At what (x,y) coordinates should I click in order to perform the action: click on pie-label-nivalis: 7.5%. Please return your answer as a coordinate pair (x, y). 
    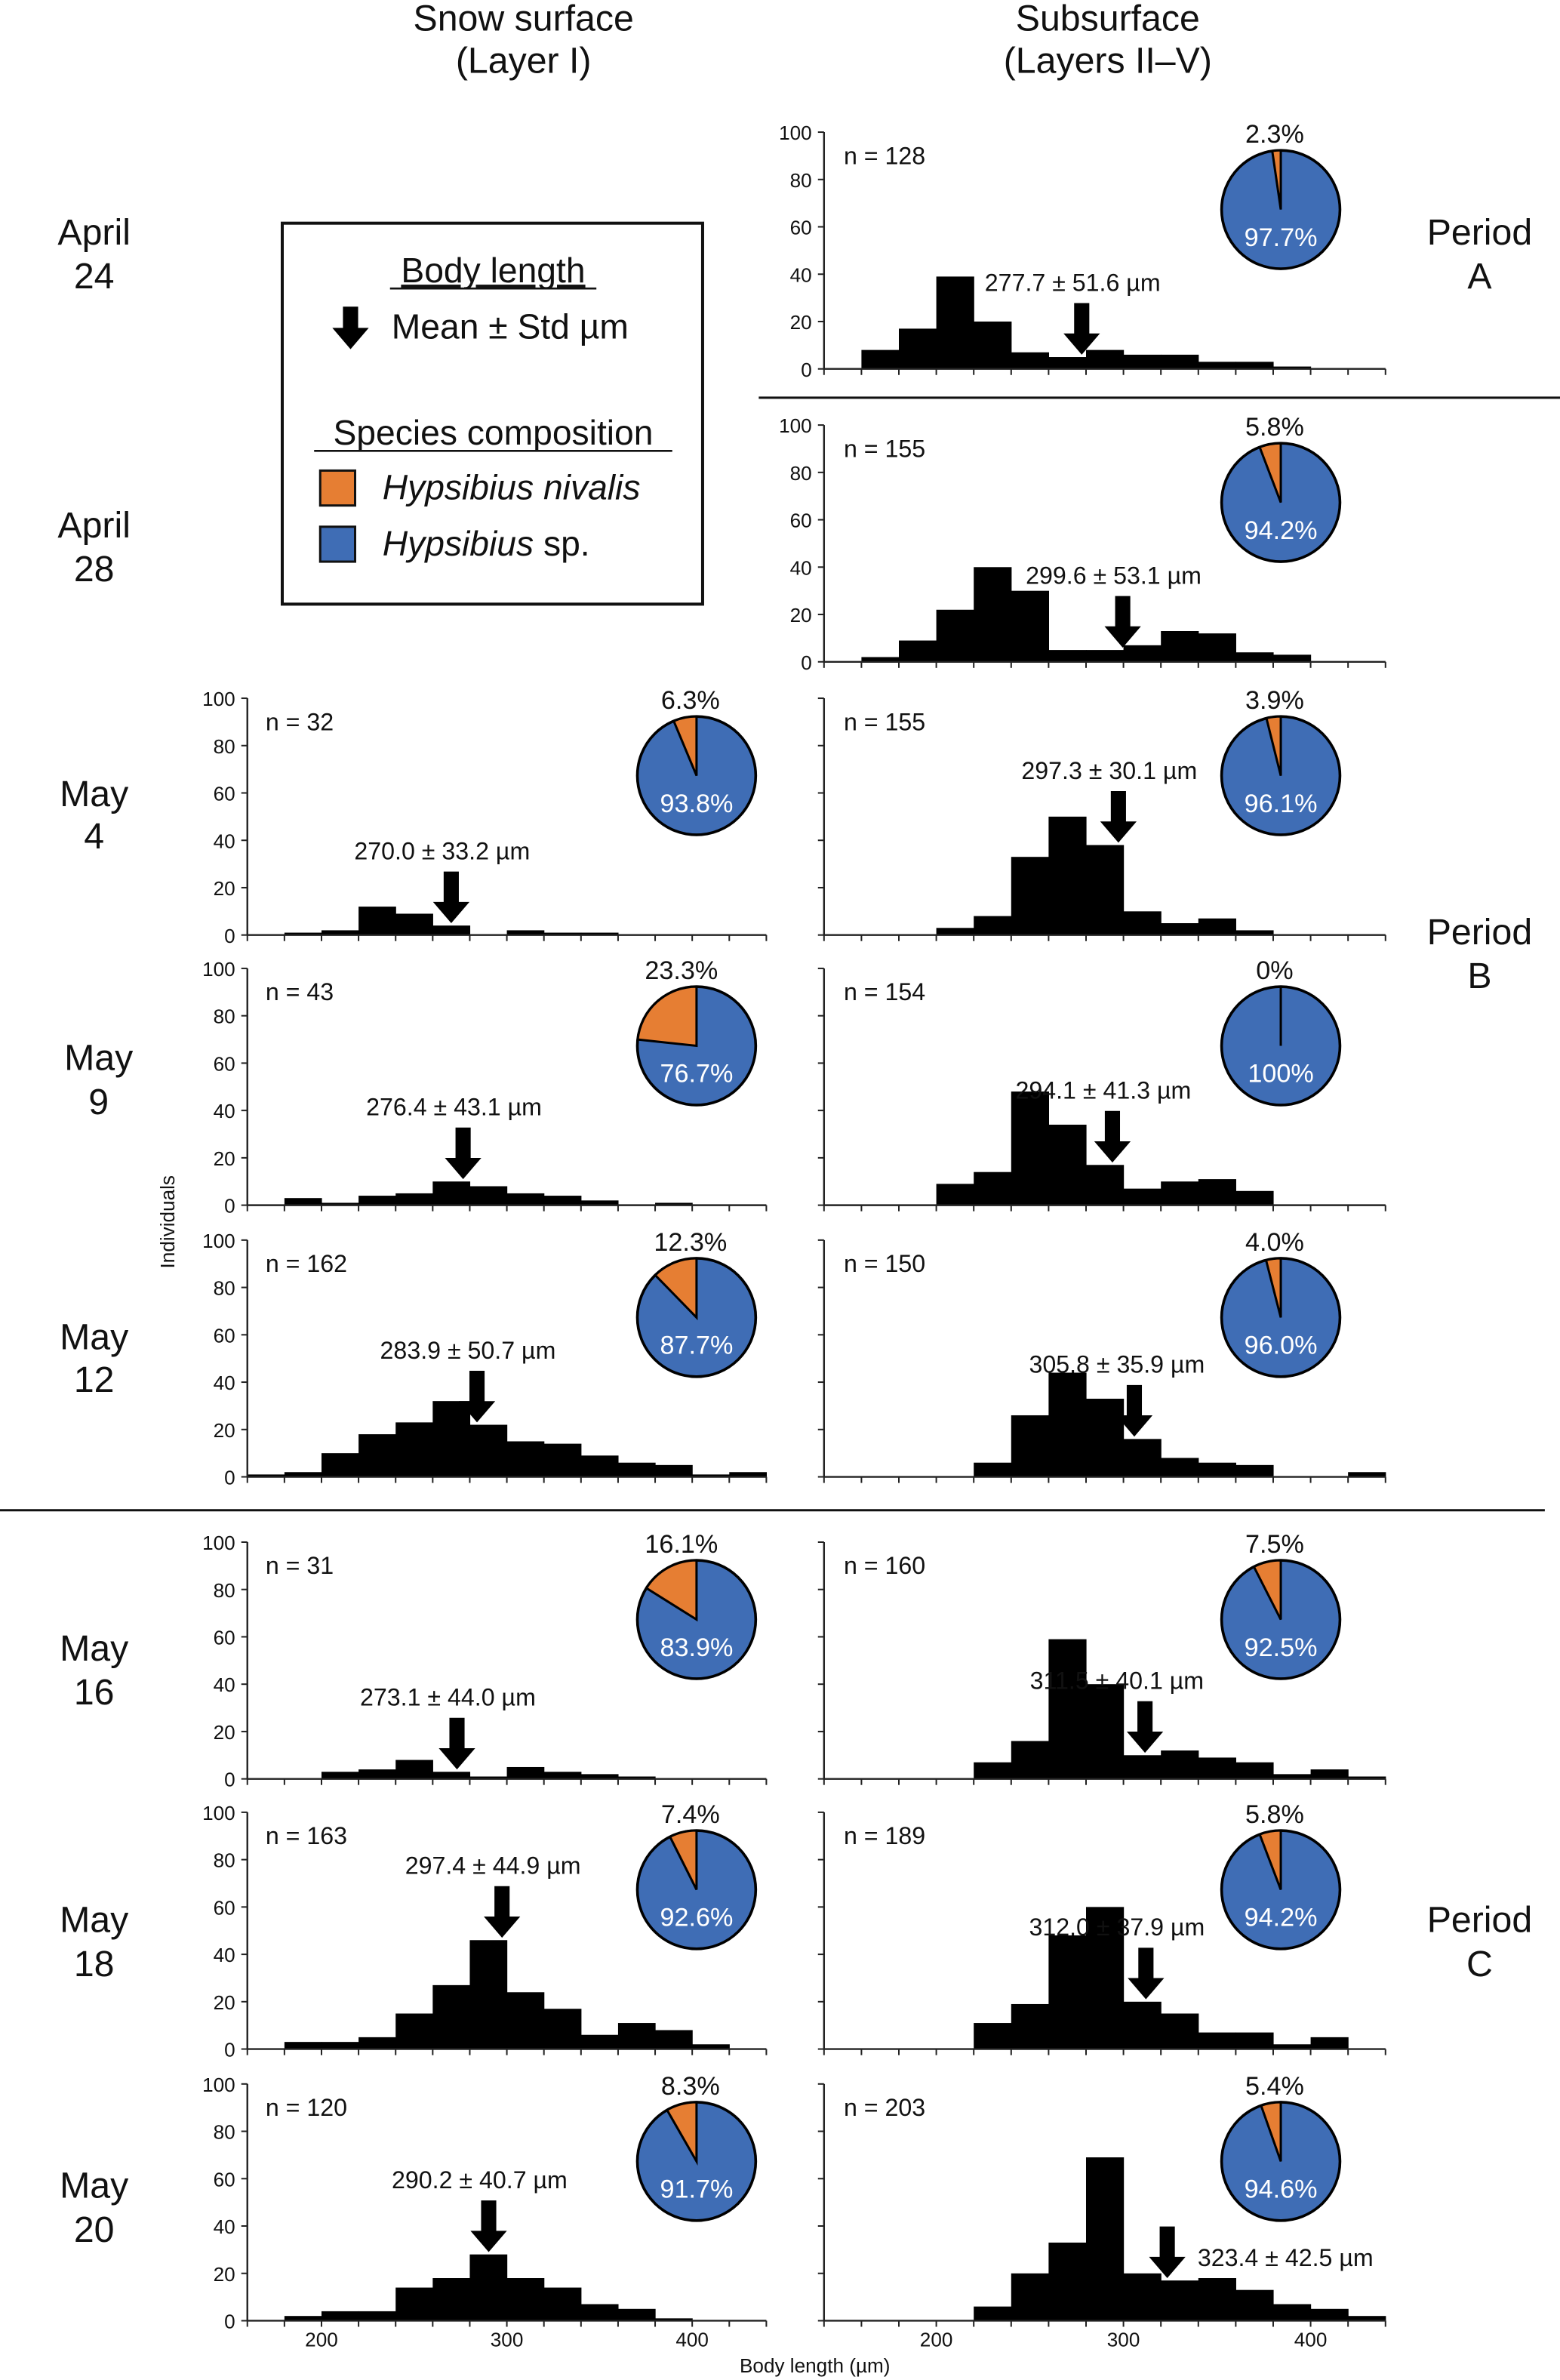
    Looking at the image, I should click on (1274, 1544).